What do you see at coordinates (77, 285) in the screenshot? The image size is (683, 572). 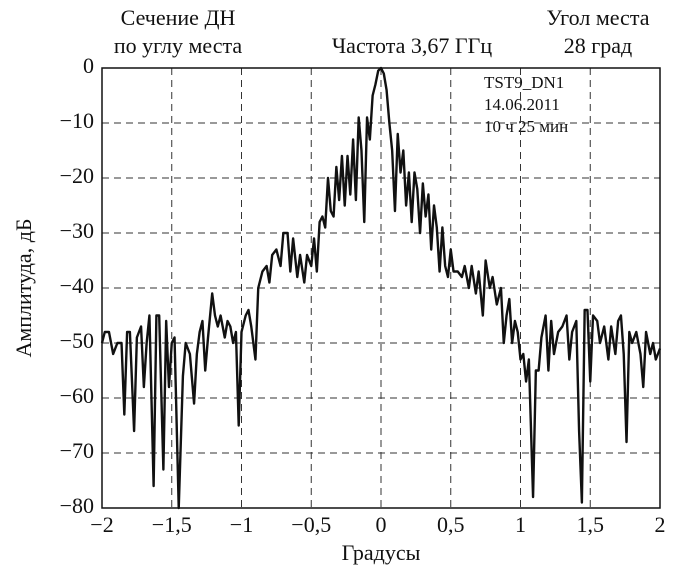 I see `y-tick-label: −40` at bounding box center [77, 285].